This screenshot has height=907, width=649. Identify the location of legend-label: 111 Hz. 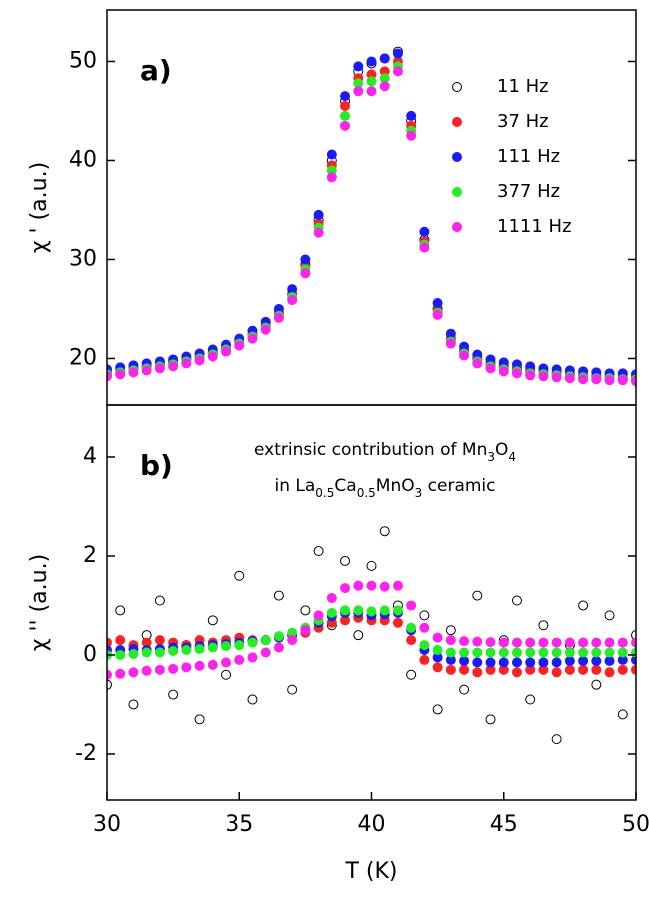
(528, 156).